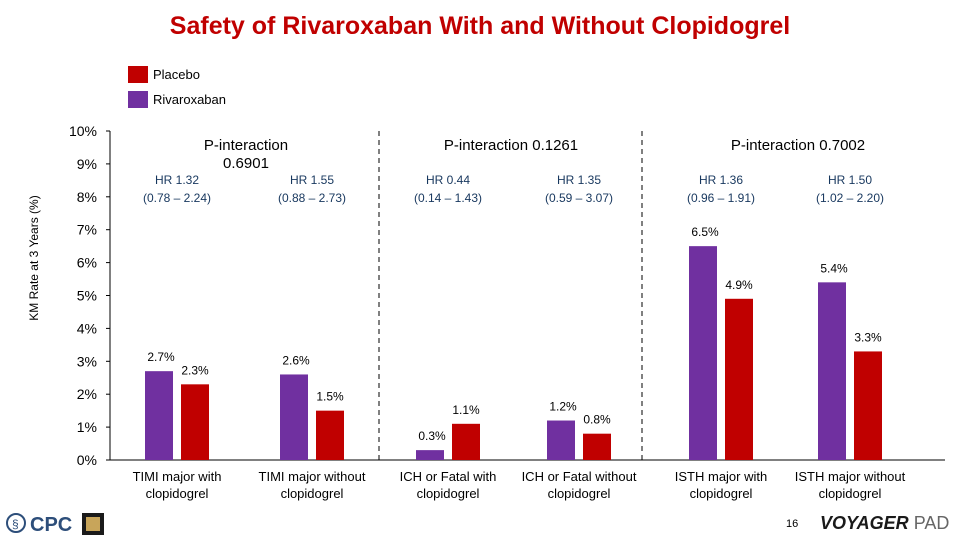 Image resolution: width=960 pixels, height=543 pixels. What do you see at coordinates (312, 180) in the screenshot?
I see `hr-value: HR 1.55` at bounding box center [312, 180].